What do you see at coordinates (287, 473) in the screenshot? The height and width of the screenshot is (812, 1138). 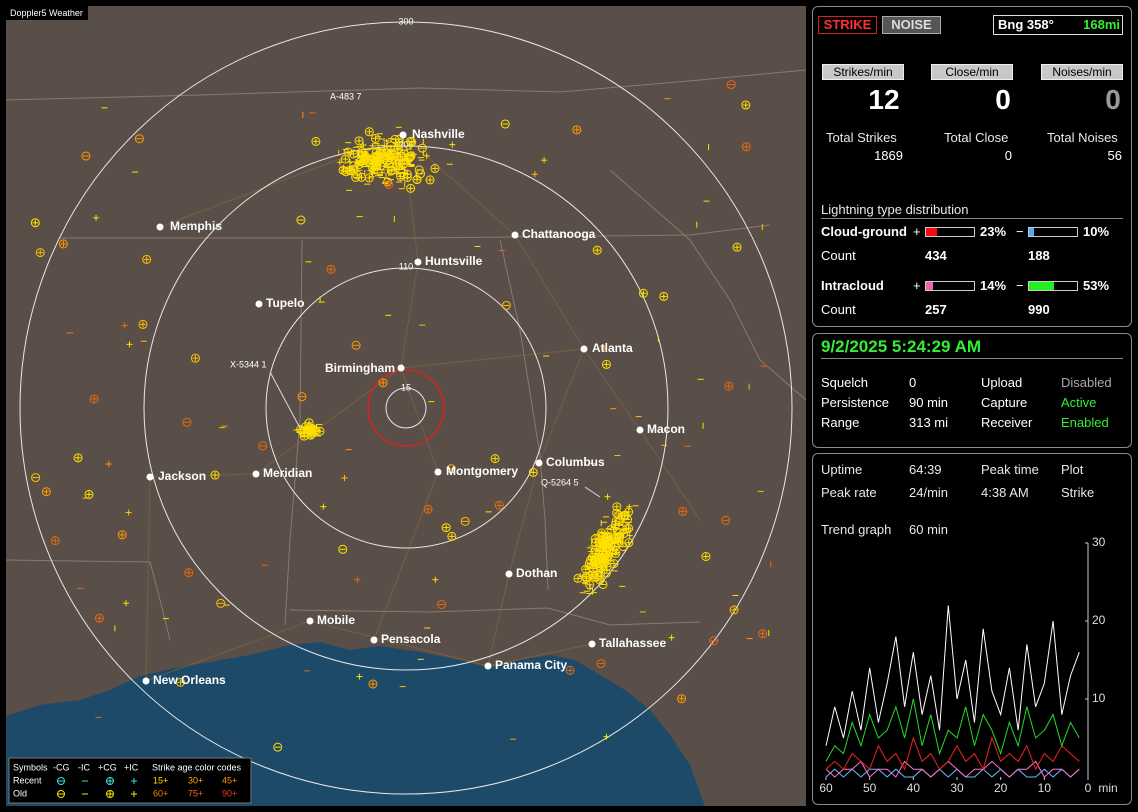 I see `city-label: Meridian` at bounding box center [287, 473].